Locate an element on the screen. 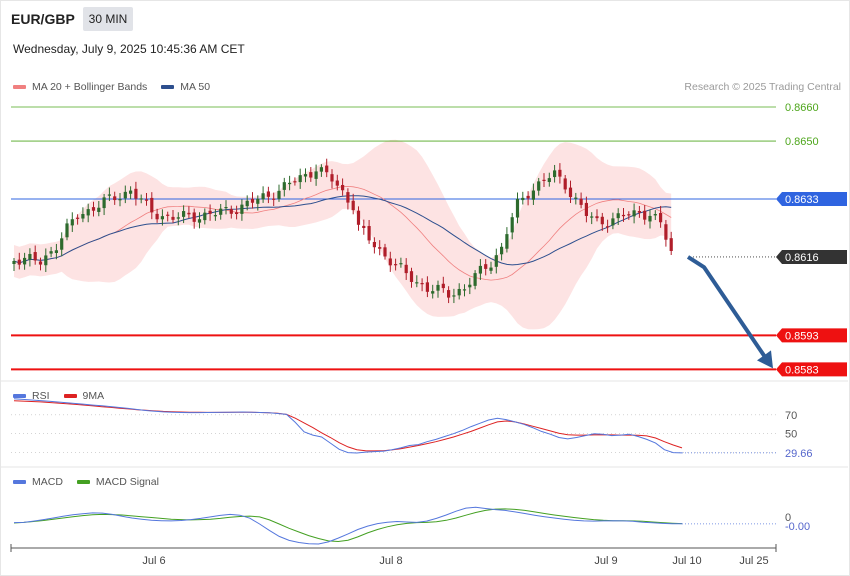  price-tag-0.8583 is located at coordinates (811, 369).